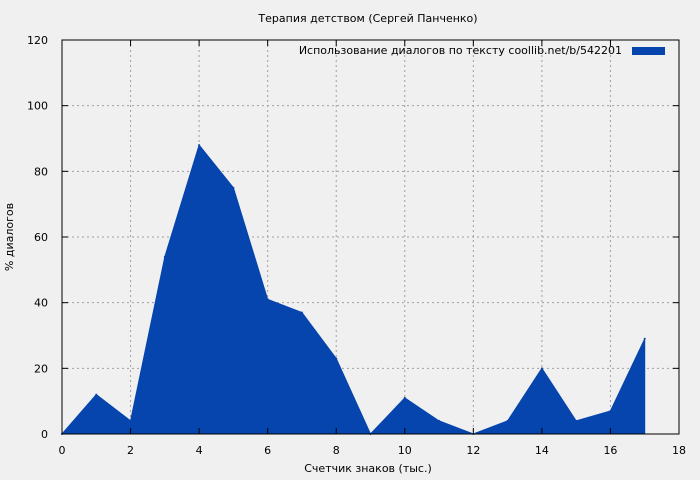  What do you see at coordinates (199, 450) in the screenshot?
I see `x-tick-label: 4` at bounding box center [199, 450].